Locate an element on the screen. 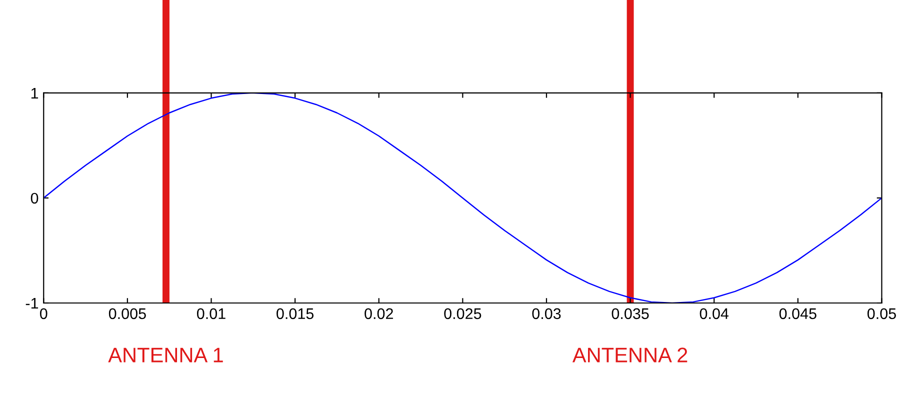 The image size is (909, 404). x-tick-label: 0.02 is located at coordinates (378, 314).